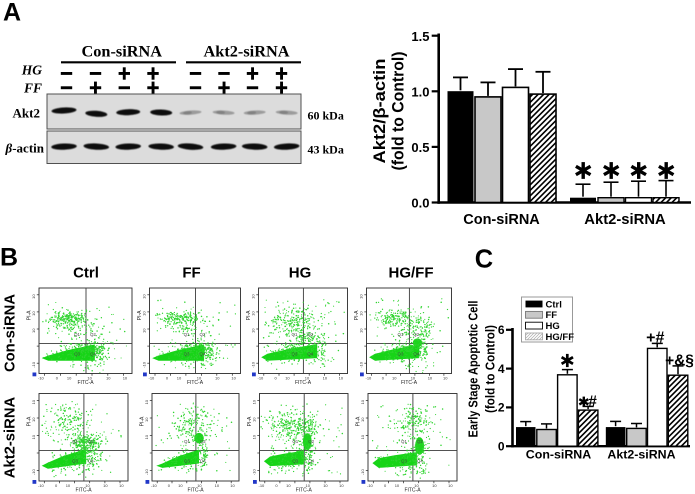 The width and height of the screenshot is (695, 494). What do you see at coordinates (420, 36) in the screenshot?
I see `svg-text: 1.5` at bounding box center [420, 36].